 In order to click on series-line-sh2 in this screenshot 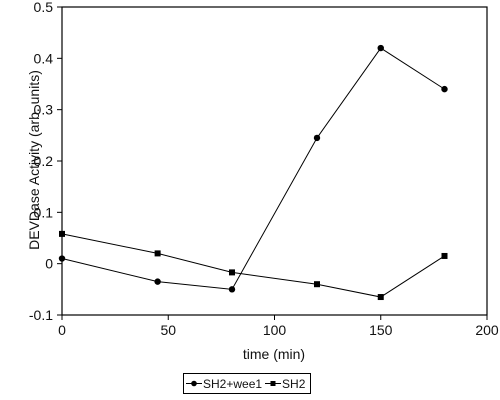, I will do `click(253, 265)`.